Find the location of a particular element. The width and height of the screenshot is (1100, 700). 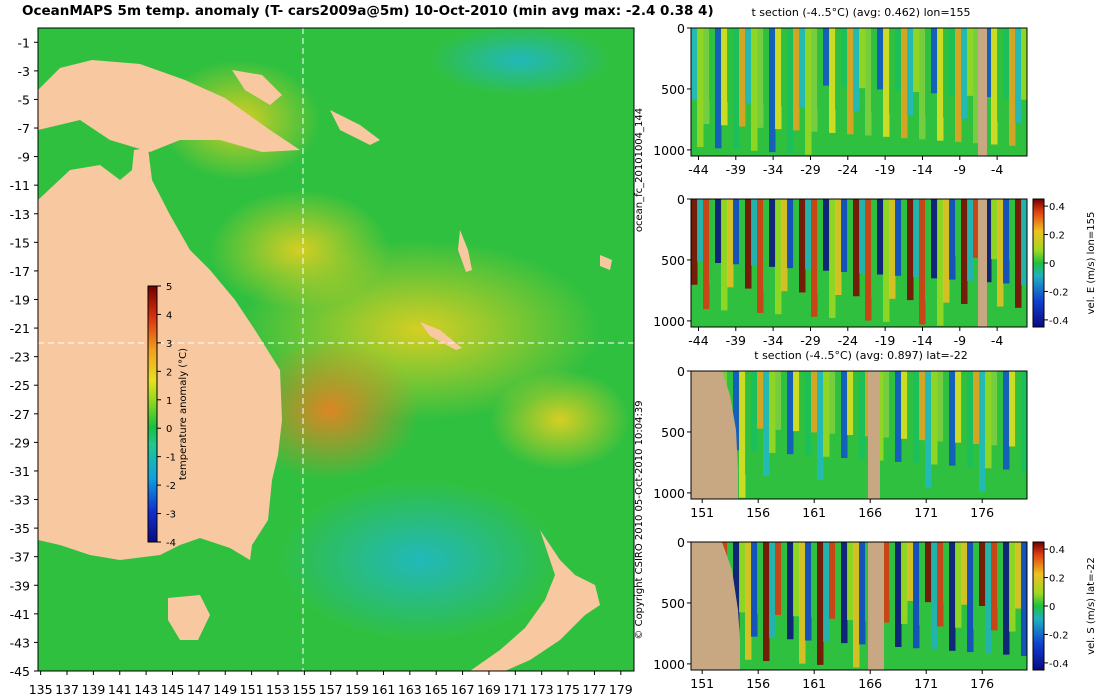

map-colorbar-tick-label: 3 is located at coordinates (169, 344).